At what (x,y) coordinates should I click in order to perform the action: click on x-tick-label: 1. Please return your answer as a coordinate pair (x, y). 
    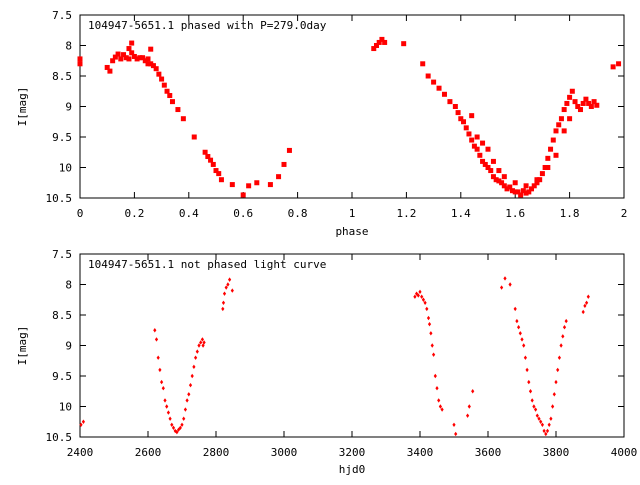
    Looking at the image, I should click on (352, 213).